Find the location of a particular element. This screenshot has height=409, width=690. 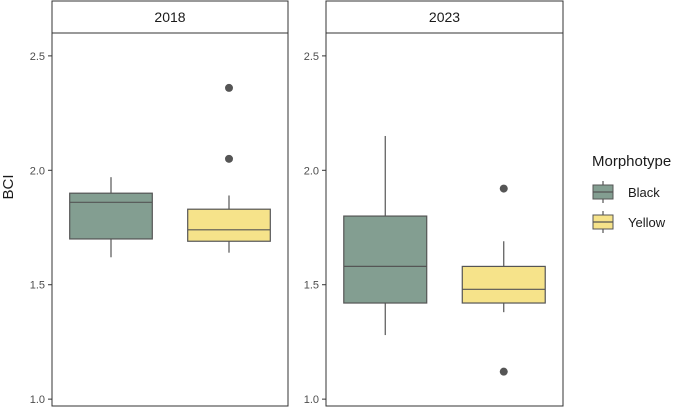

legend-item-yellow: Yellow is located at coordinates (629, 222).